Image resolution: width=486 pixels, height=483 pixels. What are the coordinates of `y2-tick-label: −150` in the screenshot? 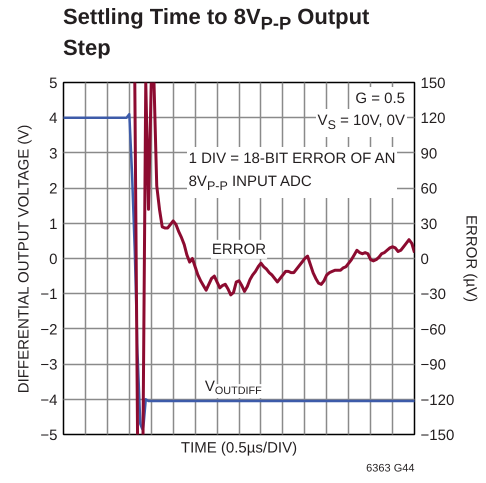 It's located at (437, 435).